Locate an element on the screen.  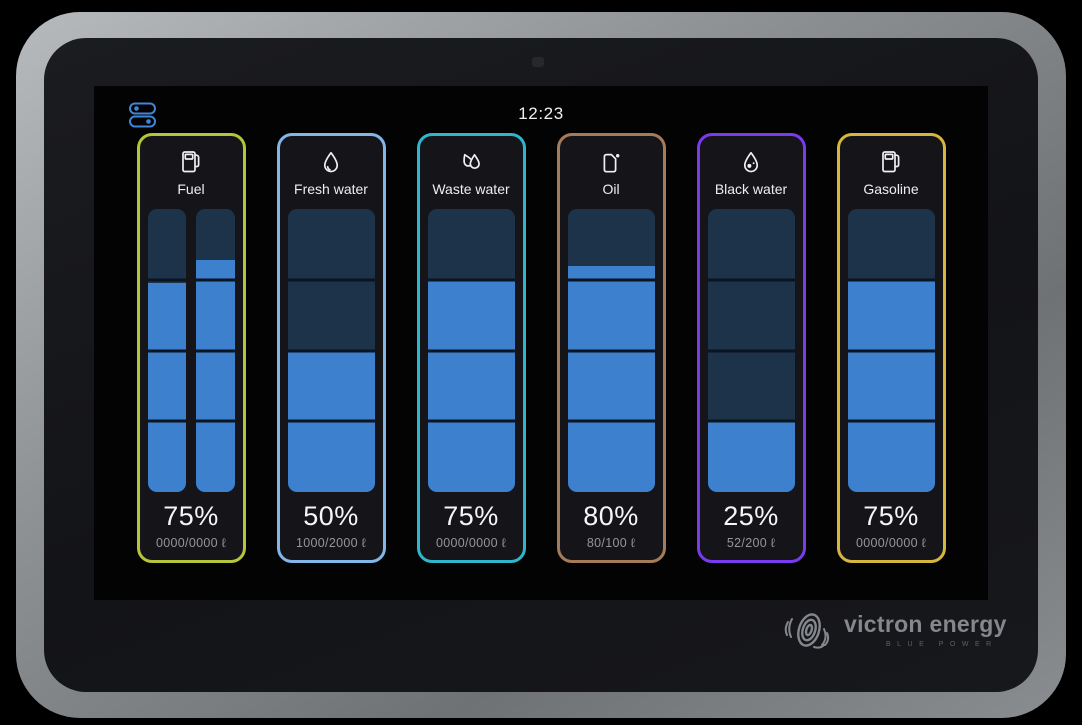
tank-name: Fresh water is located at coordinates (331, 189).